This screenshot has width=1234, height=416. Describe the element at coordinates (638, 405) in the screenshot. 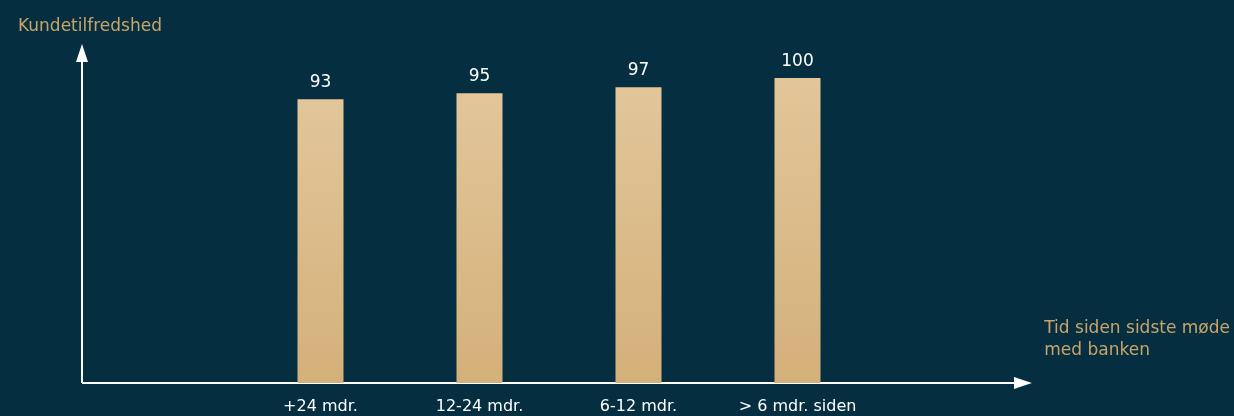

I see `x-tick-label: 6-12 mdr.` at that location.